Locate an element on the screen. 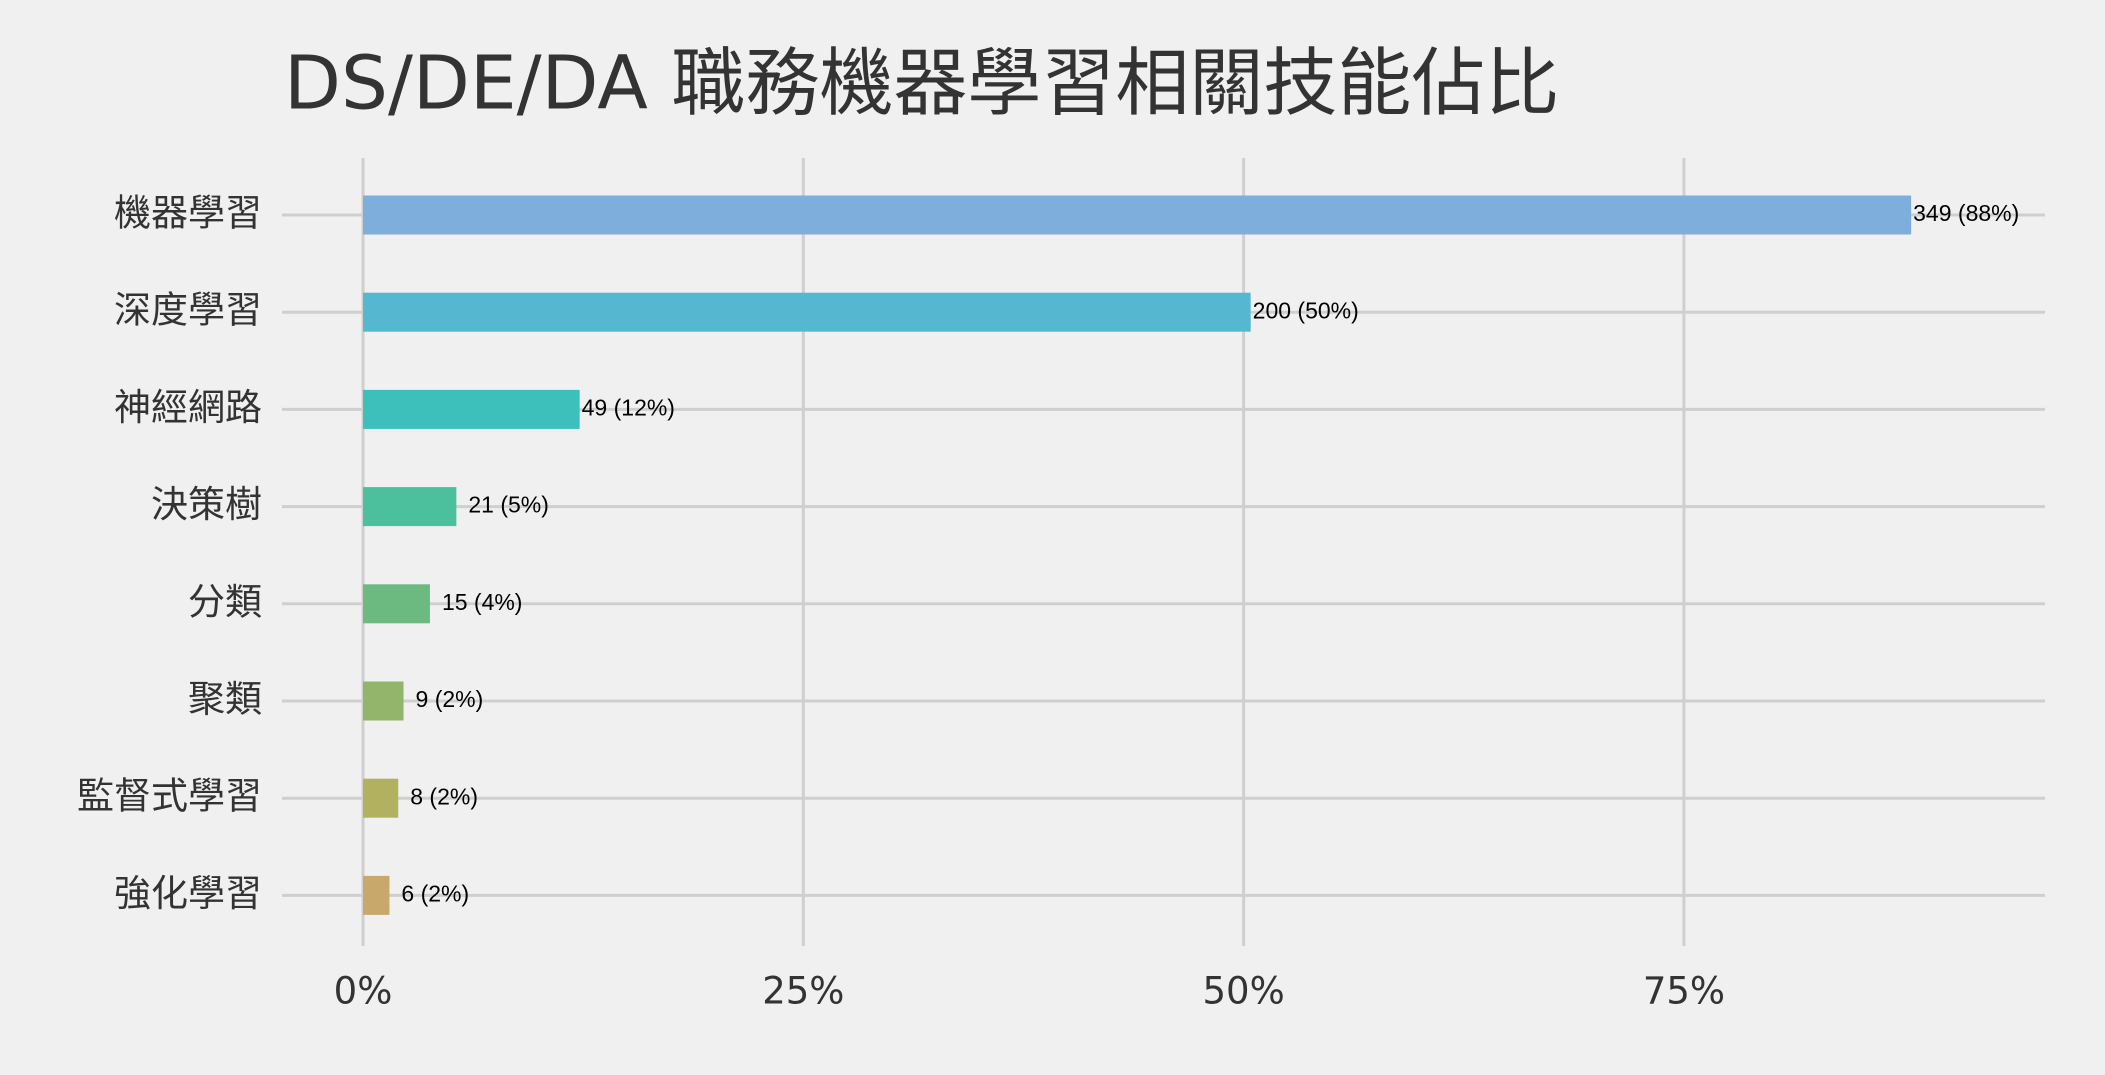 The image size is (2105, 1075). y-tick-label: 強化學習 is located at coordinates (188, 893).